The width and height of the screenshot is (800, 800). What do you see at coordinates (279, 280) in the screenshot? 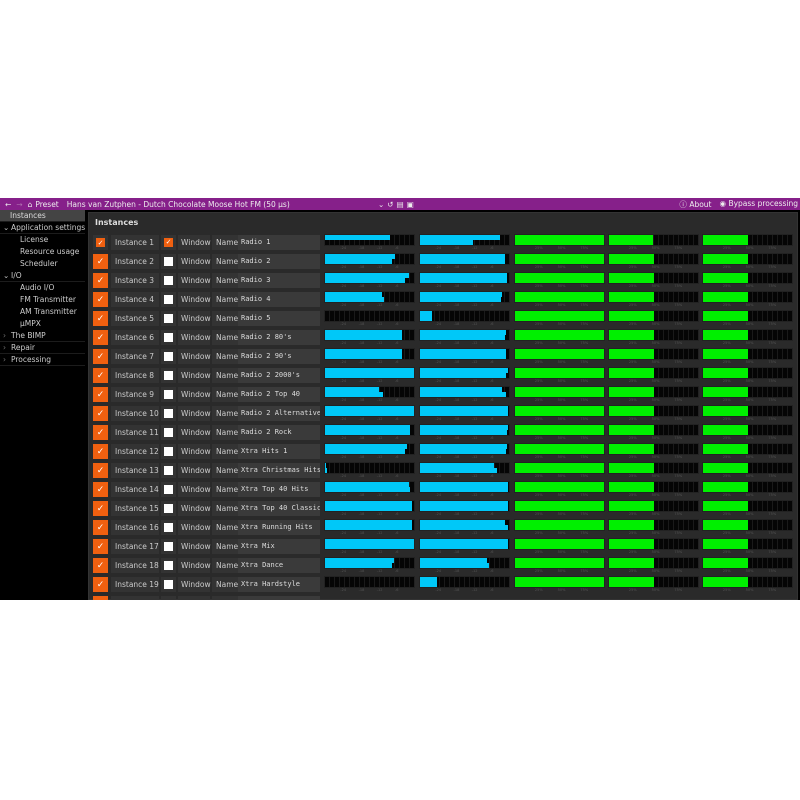
I see `instance-name-input: Radio 3` at bounding box center [279, 280].